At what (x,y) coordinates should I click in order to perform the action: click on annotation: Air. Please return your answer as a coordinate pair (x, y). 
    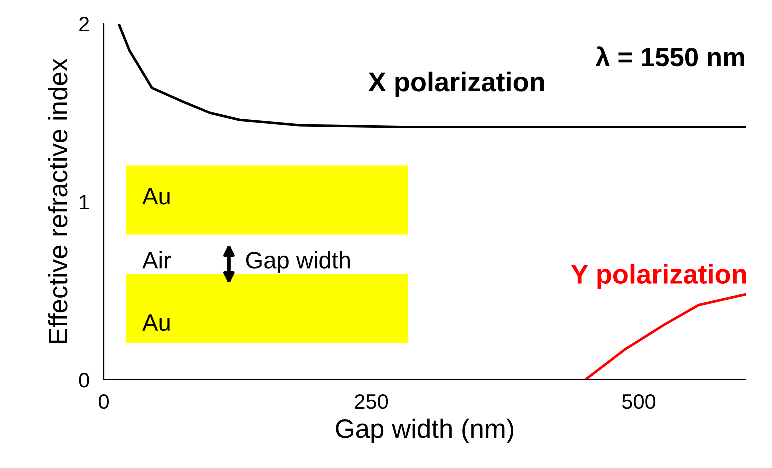
    Looking at the image, I should click on (156, 260).